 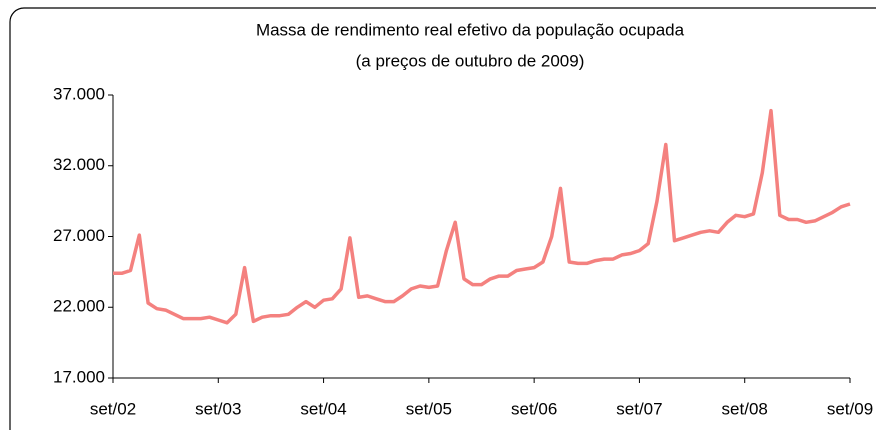 I want to click on x-tick-label: set/04, so click(x=323, y=408).